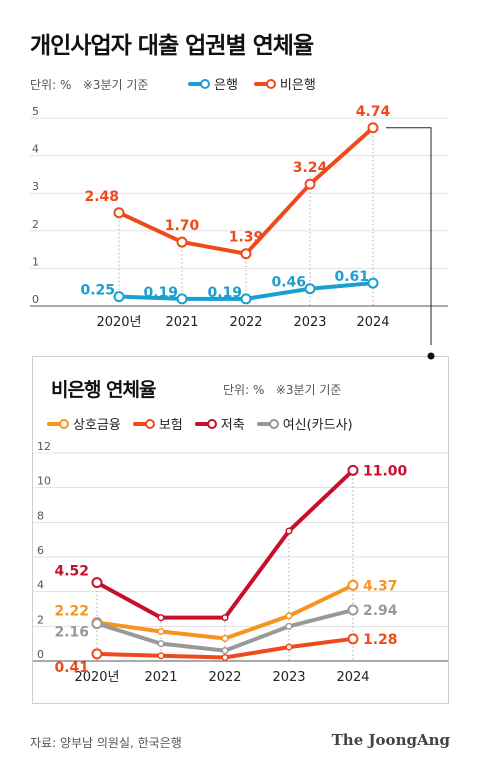  I want to click on legend-item: 상호금융, so click(84, 423).